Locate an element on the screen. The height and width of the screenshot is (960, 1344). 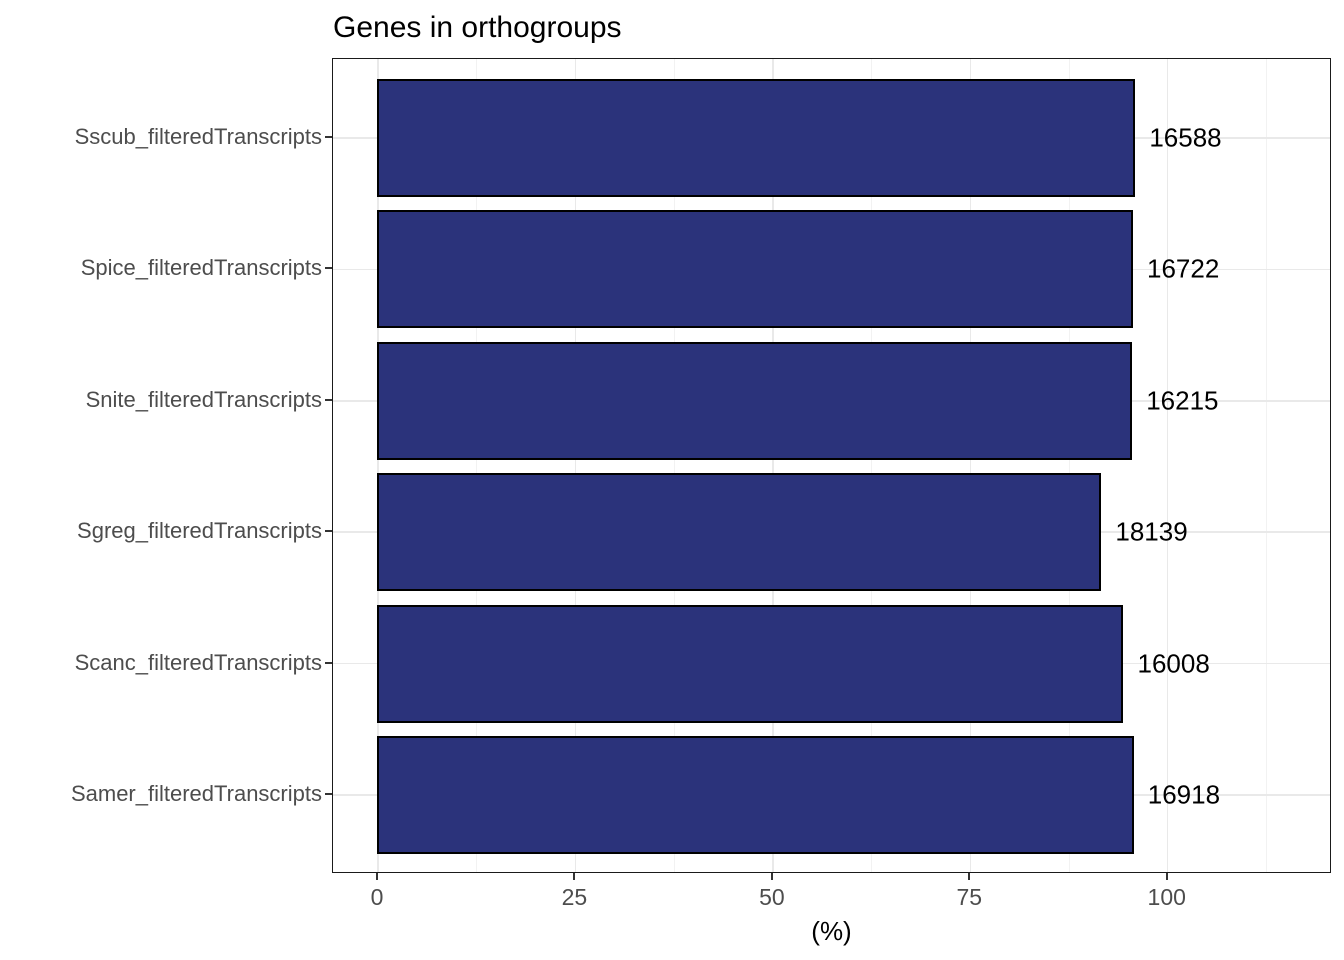
chart-title: Genes in orthogroups is located at coordinates (477, 27).